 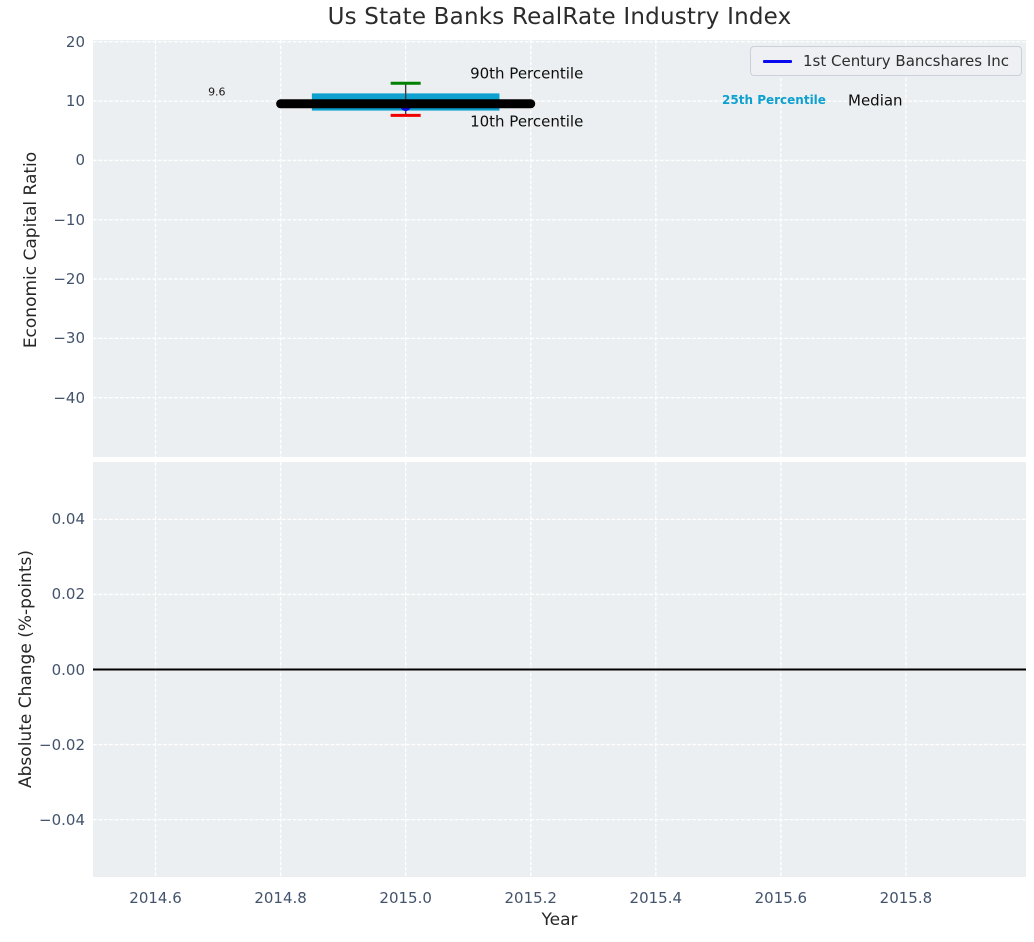 I want to click on chart-title: Us State Banks RealRate Industry Index, so click(x=559, y=17).